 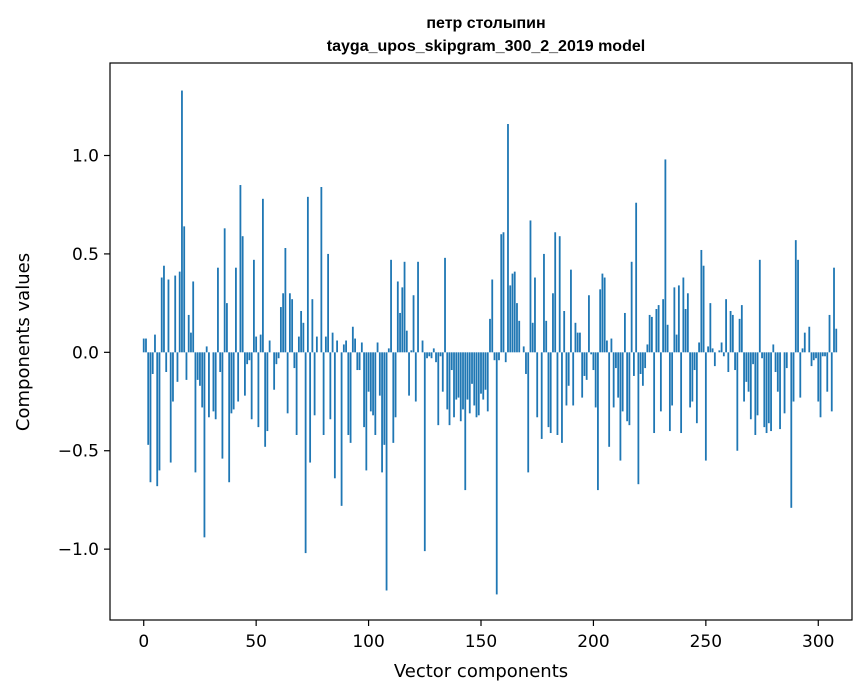 What do you see at coordinates (85, 157) in the screenshot?
I see `y-tick-label: 1.0` at bounding box center [85, 157].